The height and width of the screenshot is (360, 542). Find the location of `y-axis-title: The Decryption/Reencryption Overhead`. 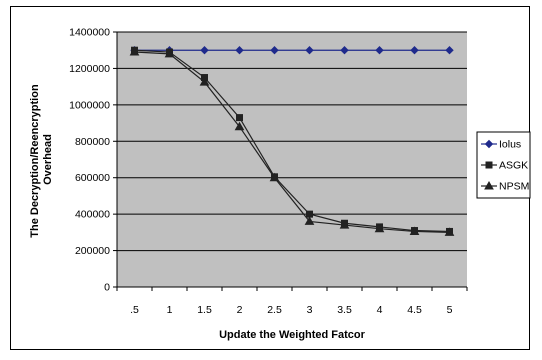

y-axis-title: The Decryption/Reencryption Overhead is located at coordinates (41, 159).